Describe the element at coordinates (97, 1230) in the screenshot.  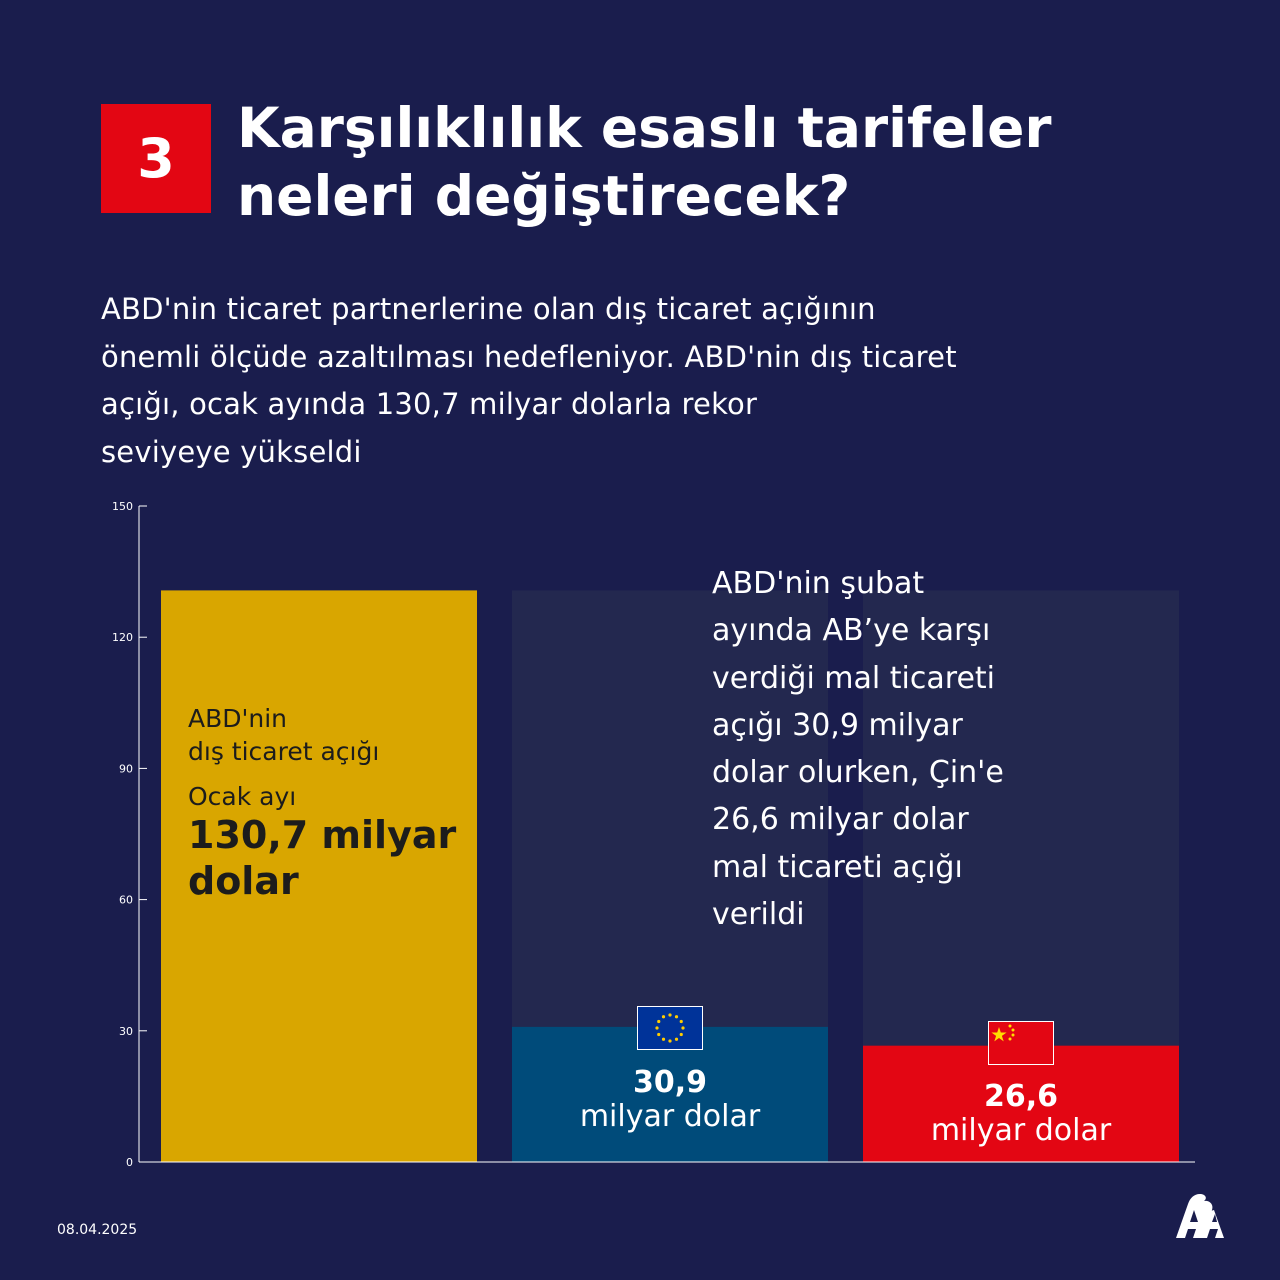
I see `publish-date: 08.04.2025` at that location.